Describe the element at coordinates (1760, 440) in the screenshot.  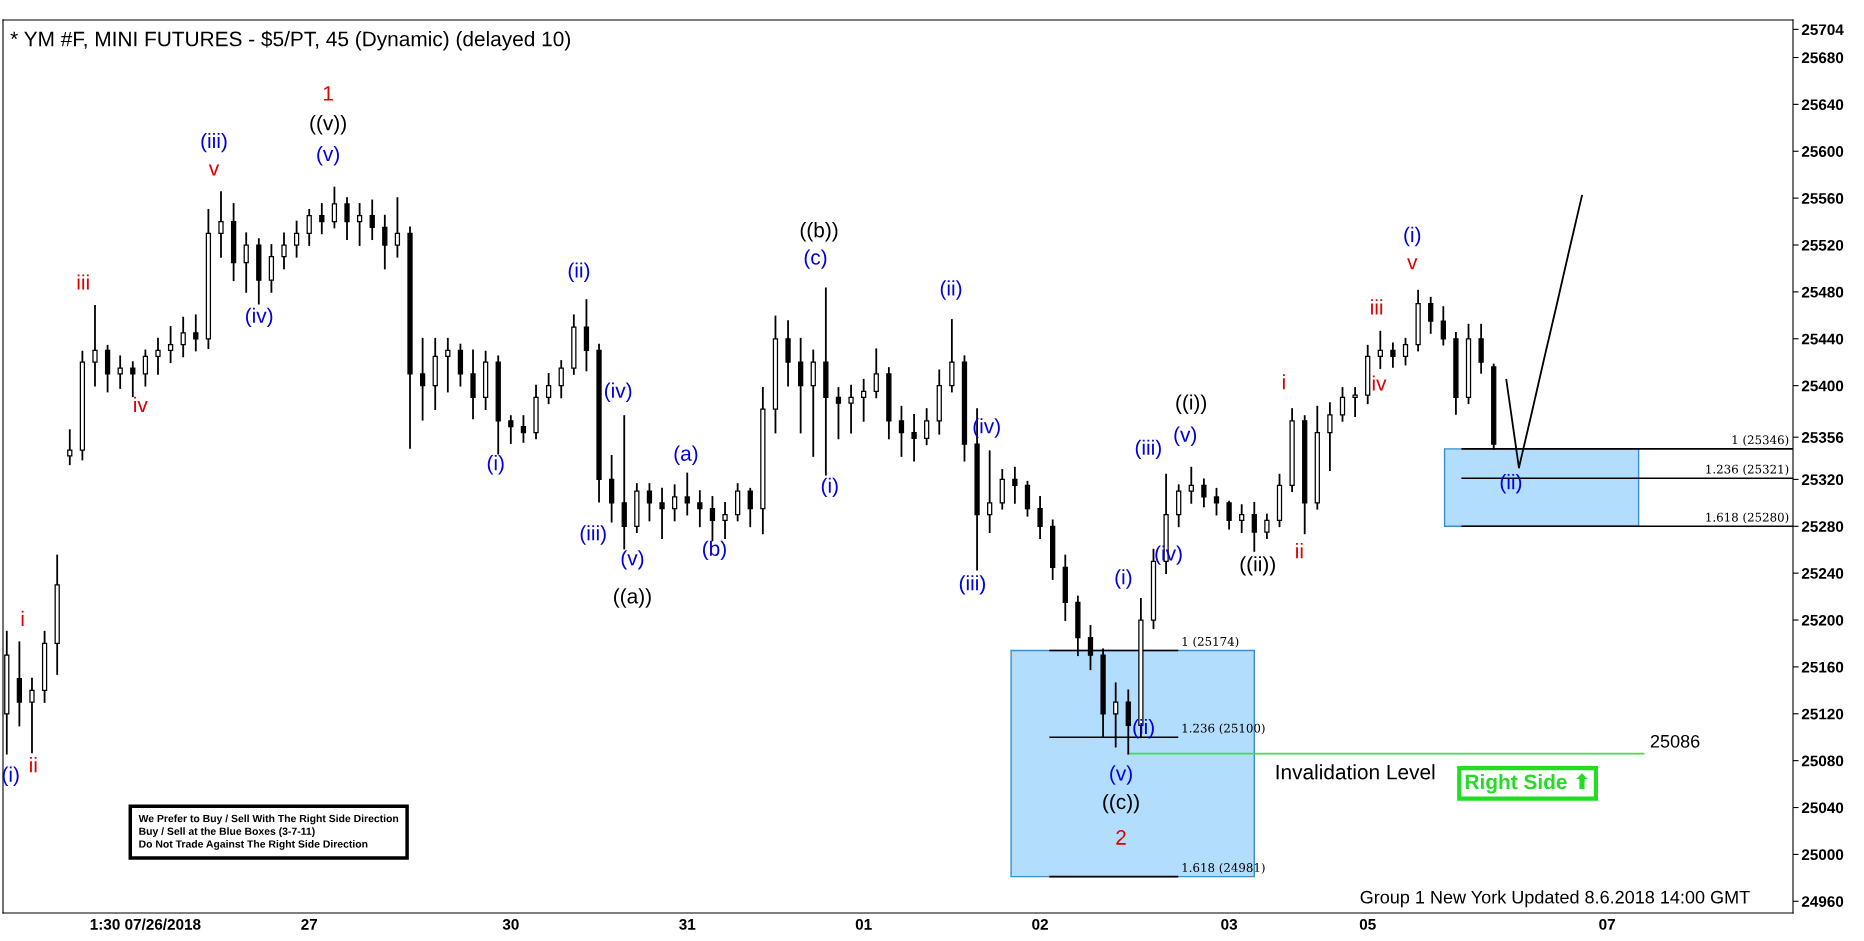
I see `ref-line-label: 1 (25346)` at that location.